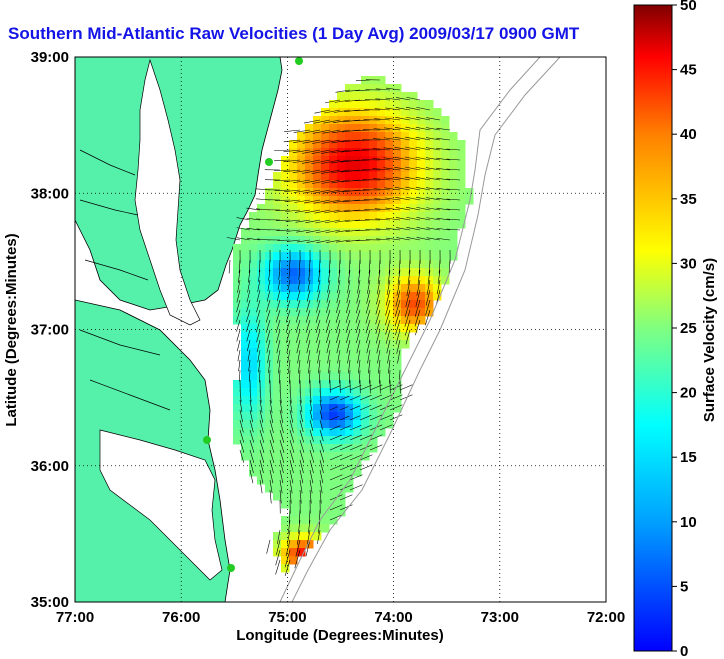 This screenshot has width=724, height=659. I want to click on y-tick-label: 39:00, so click(50, 57).